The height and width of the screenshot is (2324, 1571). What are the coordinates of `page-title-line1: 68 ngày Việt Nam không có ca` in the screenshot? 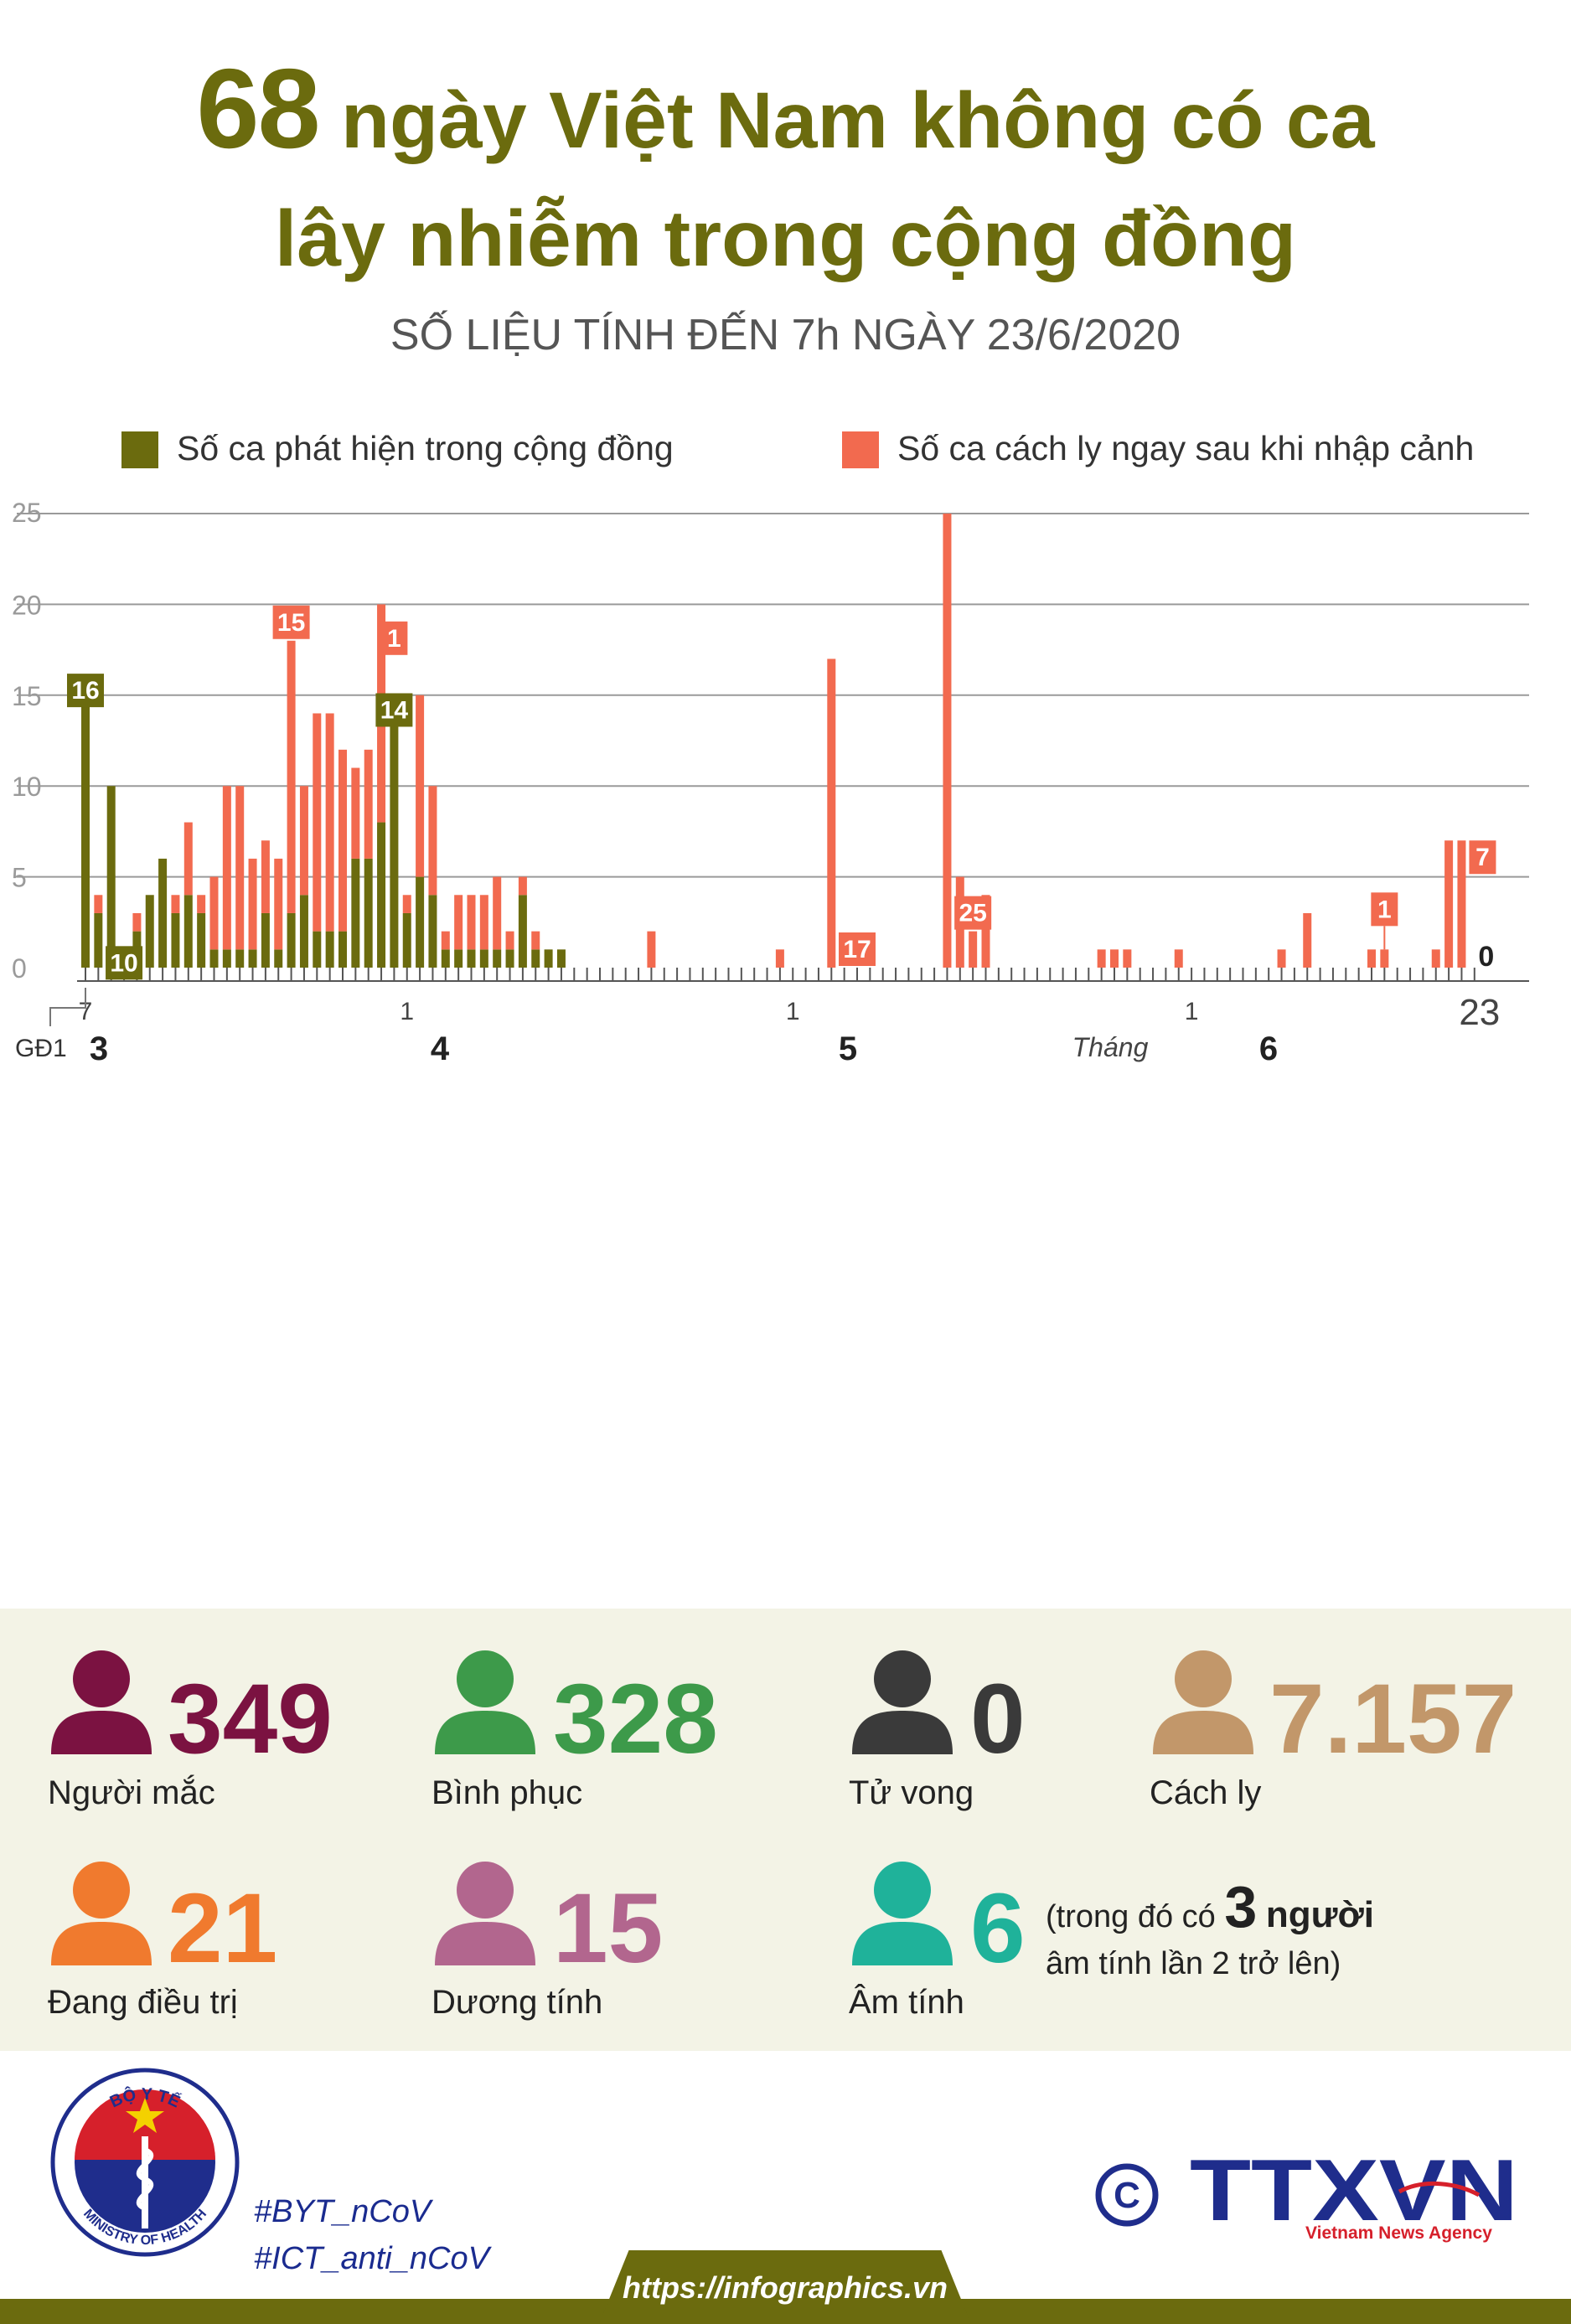 It's located at (785, 111).